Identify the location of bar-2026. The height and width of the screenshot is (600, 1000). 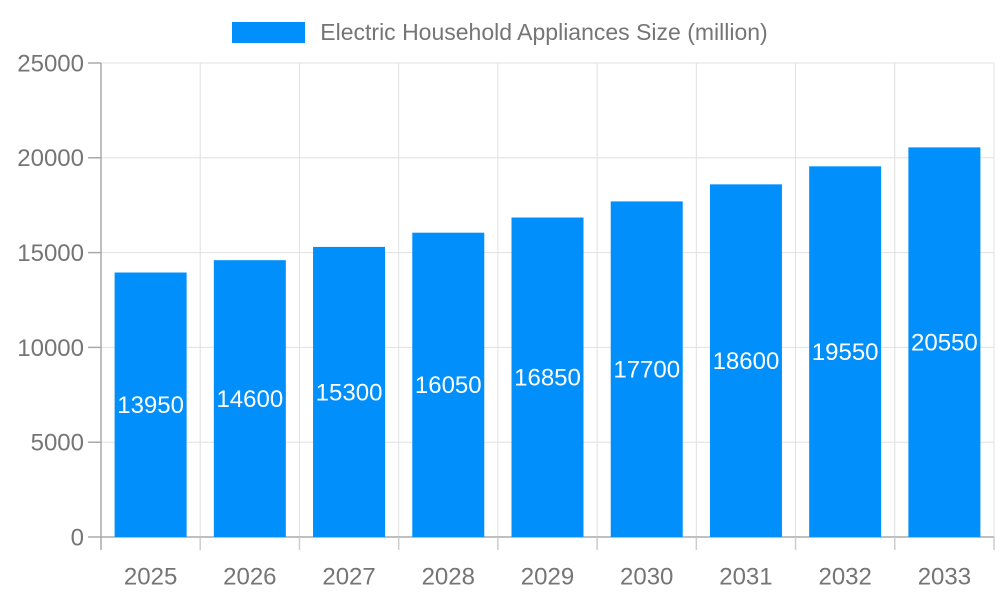
(249, 398).